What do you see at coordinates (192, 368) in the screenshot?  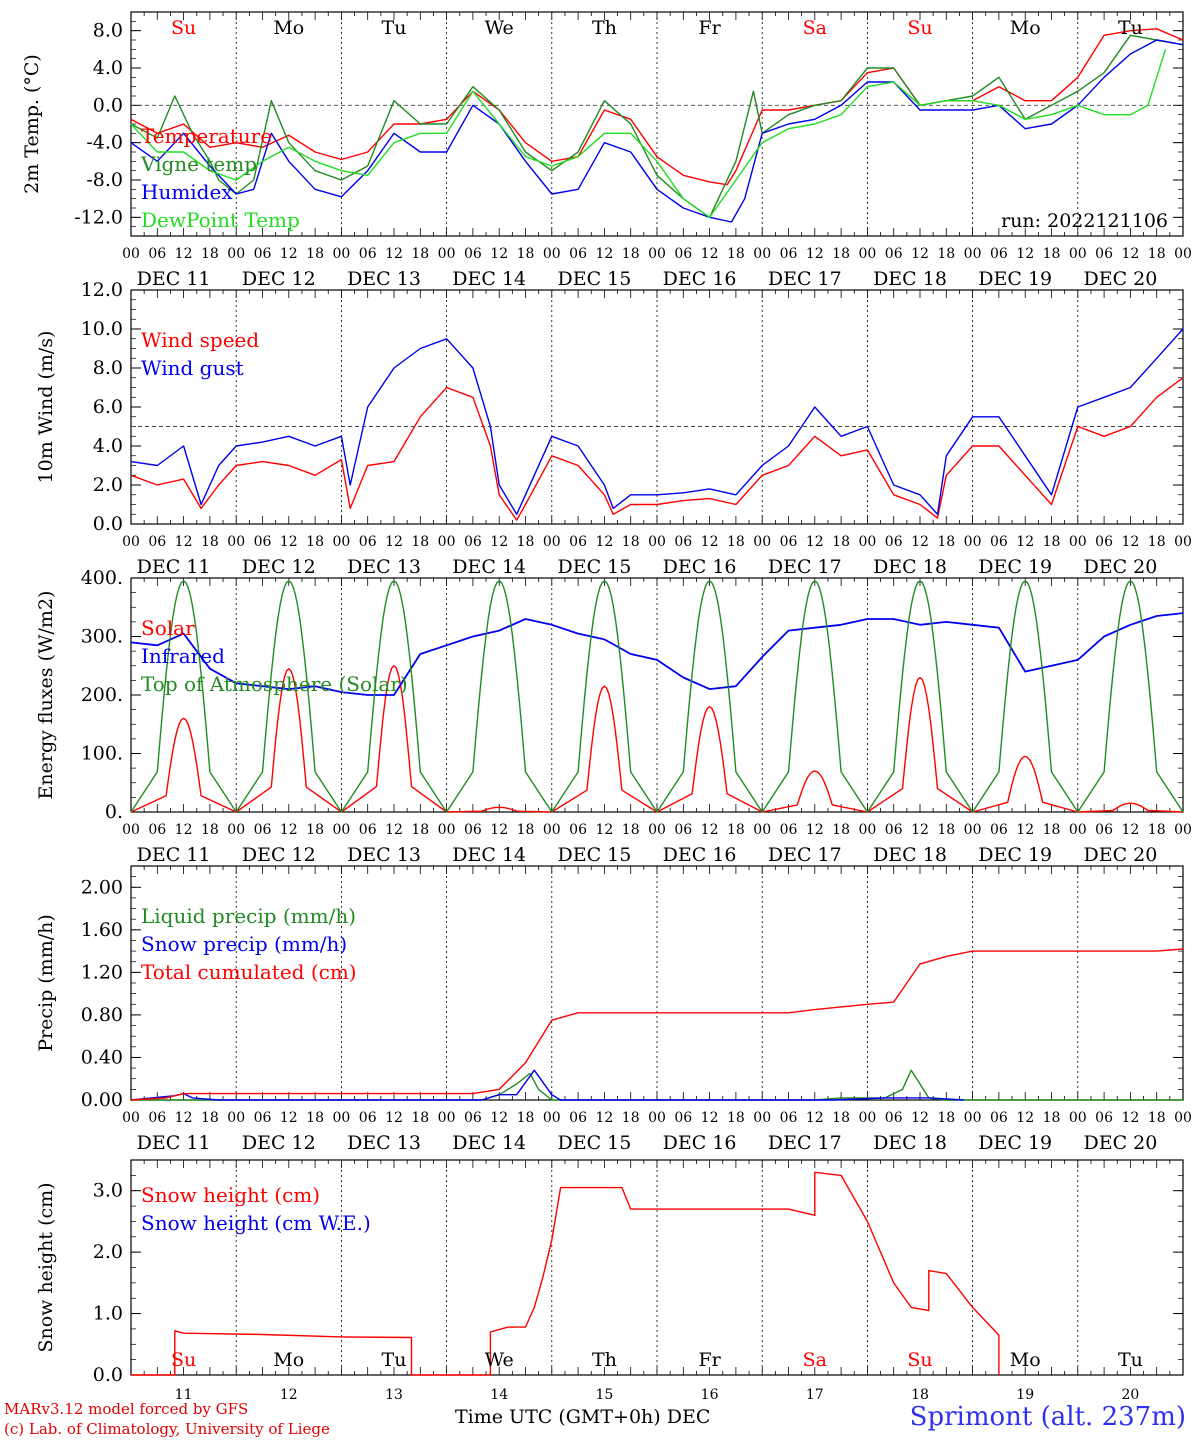 I see `legend-wind-gust: Wind gust` at bounding box center [192, 368].